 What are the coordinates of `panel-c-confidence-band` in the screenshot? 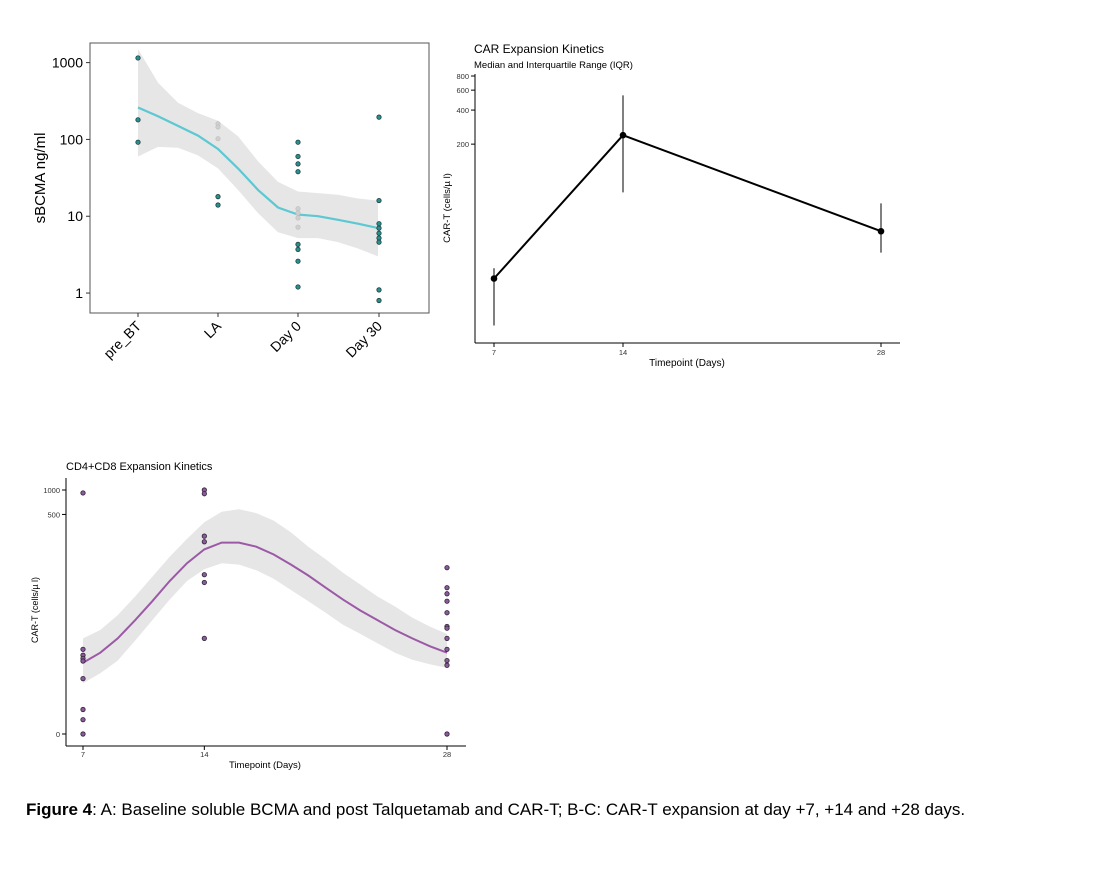 It's located at (265, 596).